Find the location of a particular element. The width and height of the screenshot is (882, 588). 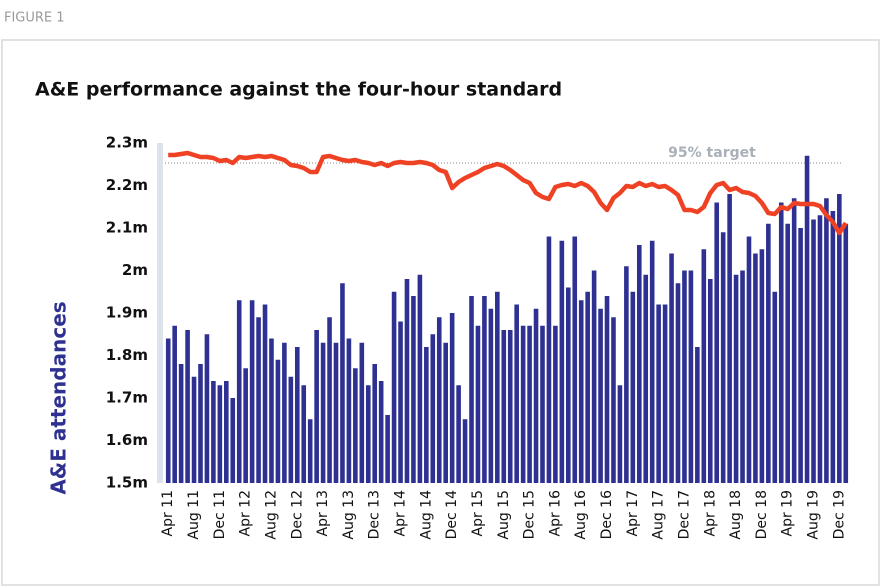

x-tick-label: Dec 18 is located at coordinates (762, 514).